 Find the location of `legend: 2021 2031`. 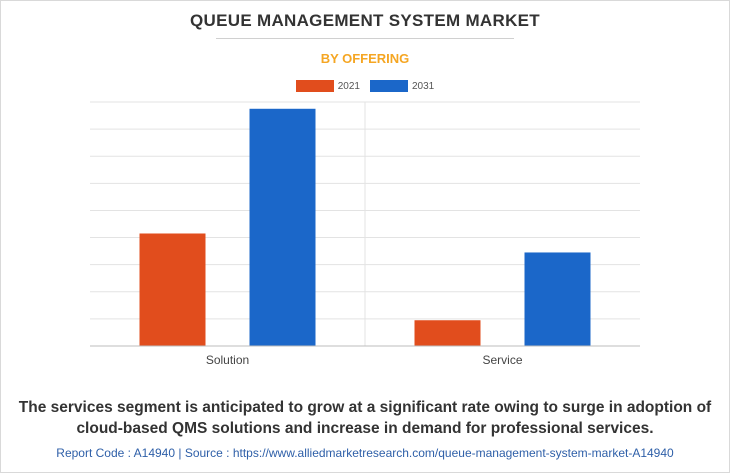

legend: 2021 2031 is located at coordinates (365, 86).